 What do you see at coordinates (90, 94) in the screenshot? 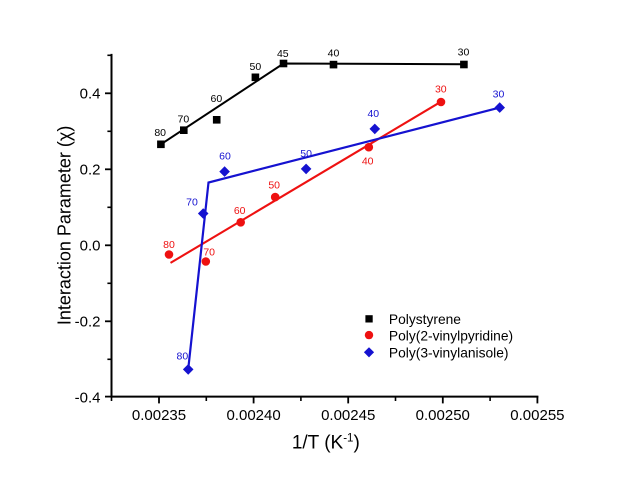
I see `svg-text: 0.4` at bounding box center [90, 94].